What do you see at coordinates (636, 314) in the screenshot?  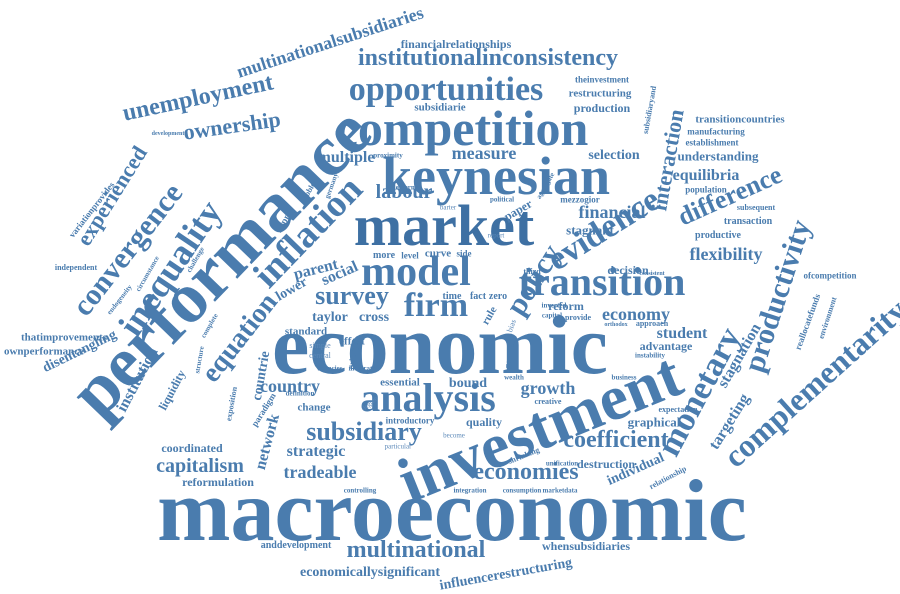 I see `word-economy: economy` at bounding box center [636, 314].